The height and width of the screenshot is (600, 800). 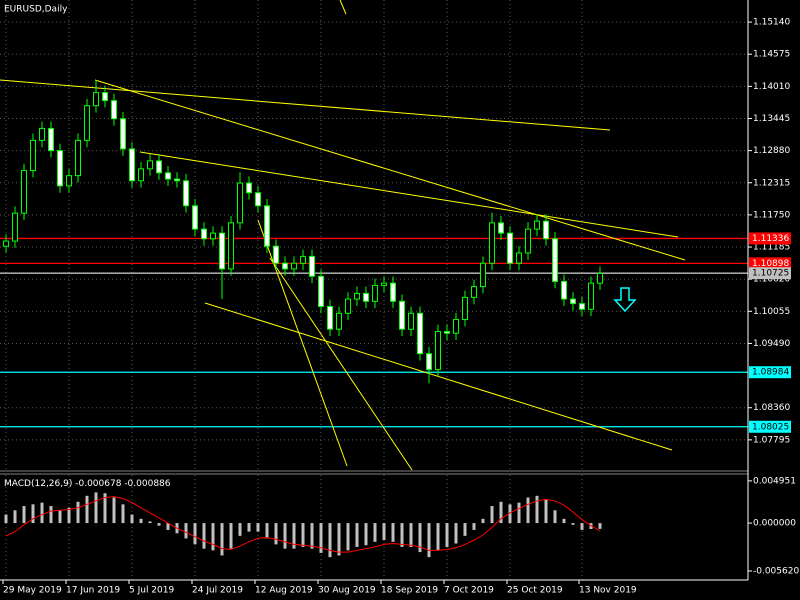 What do you see at coordinates (776, 571) in the screenshot?
I see `y-tick-label: -0.005620` at bounding box center [776, 571].